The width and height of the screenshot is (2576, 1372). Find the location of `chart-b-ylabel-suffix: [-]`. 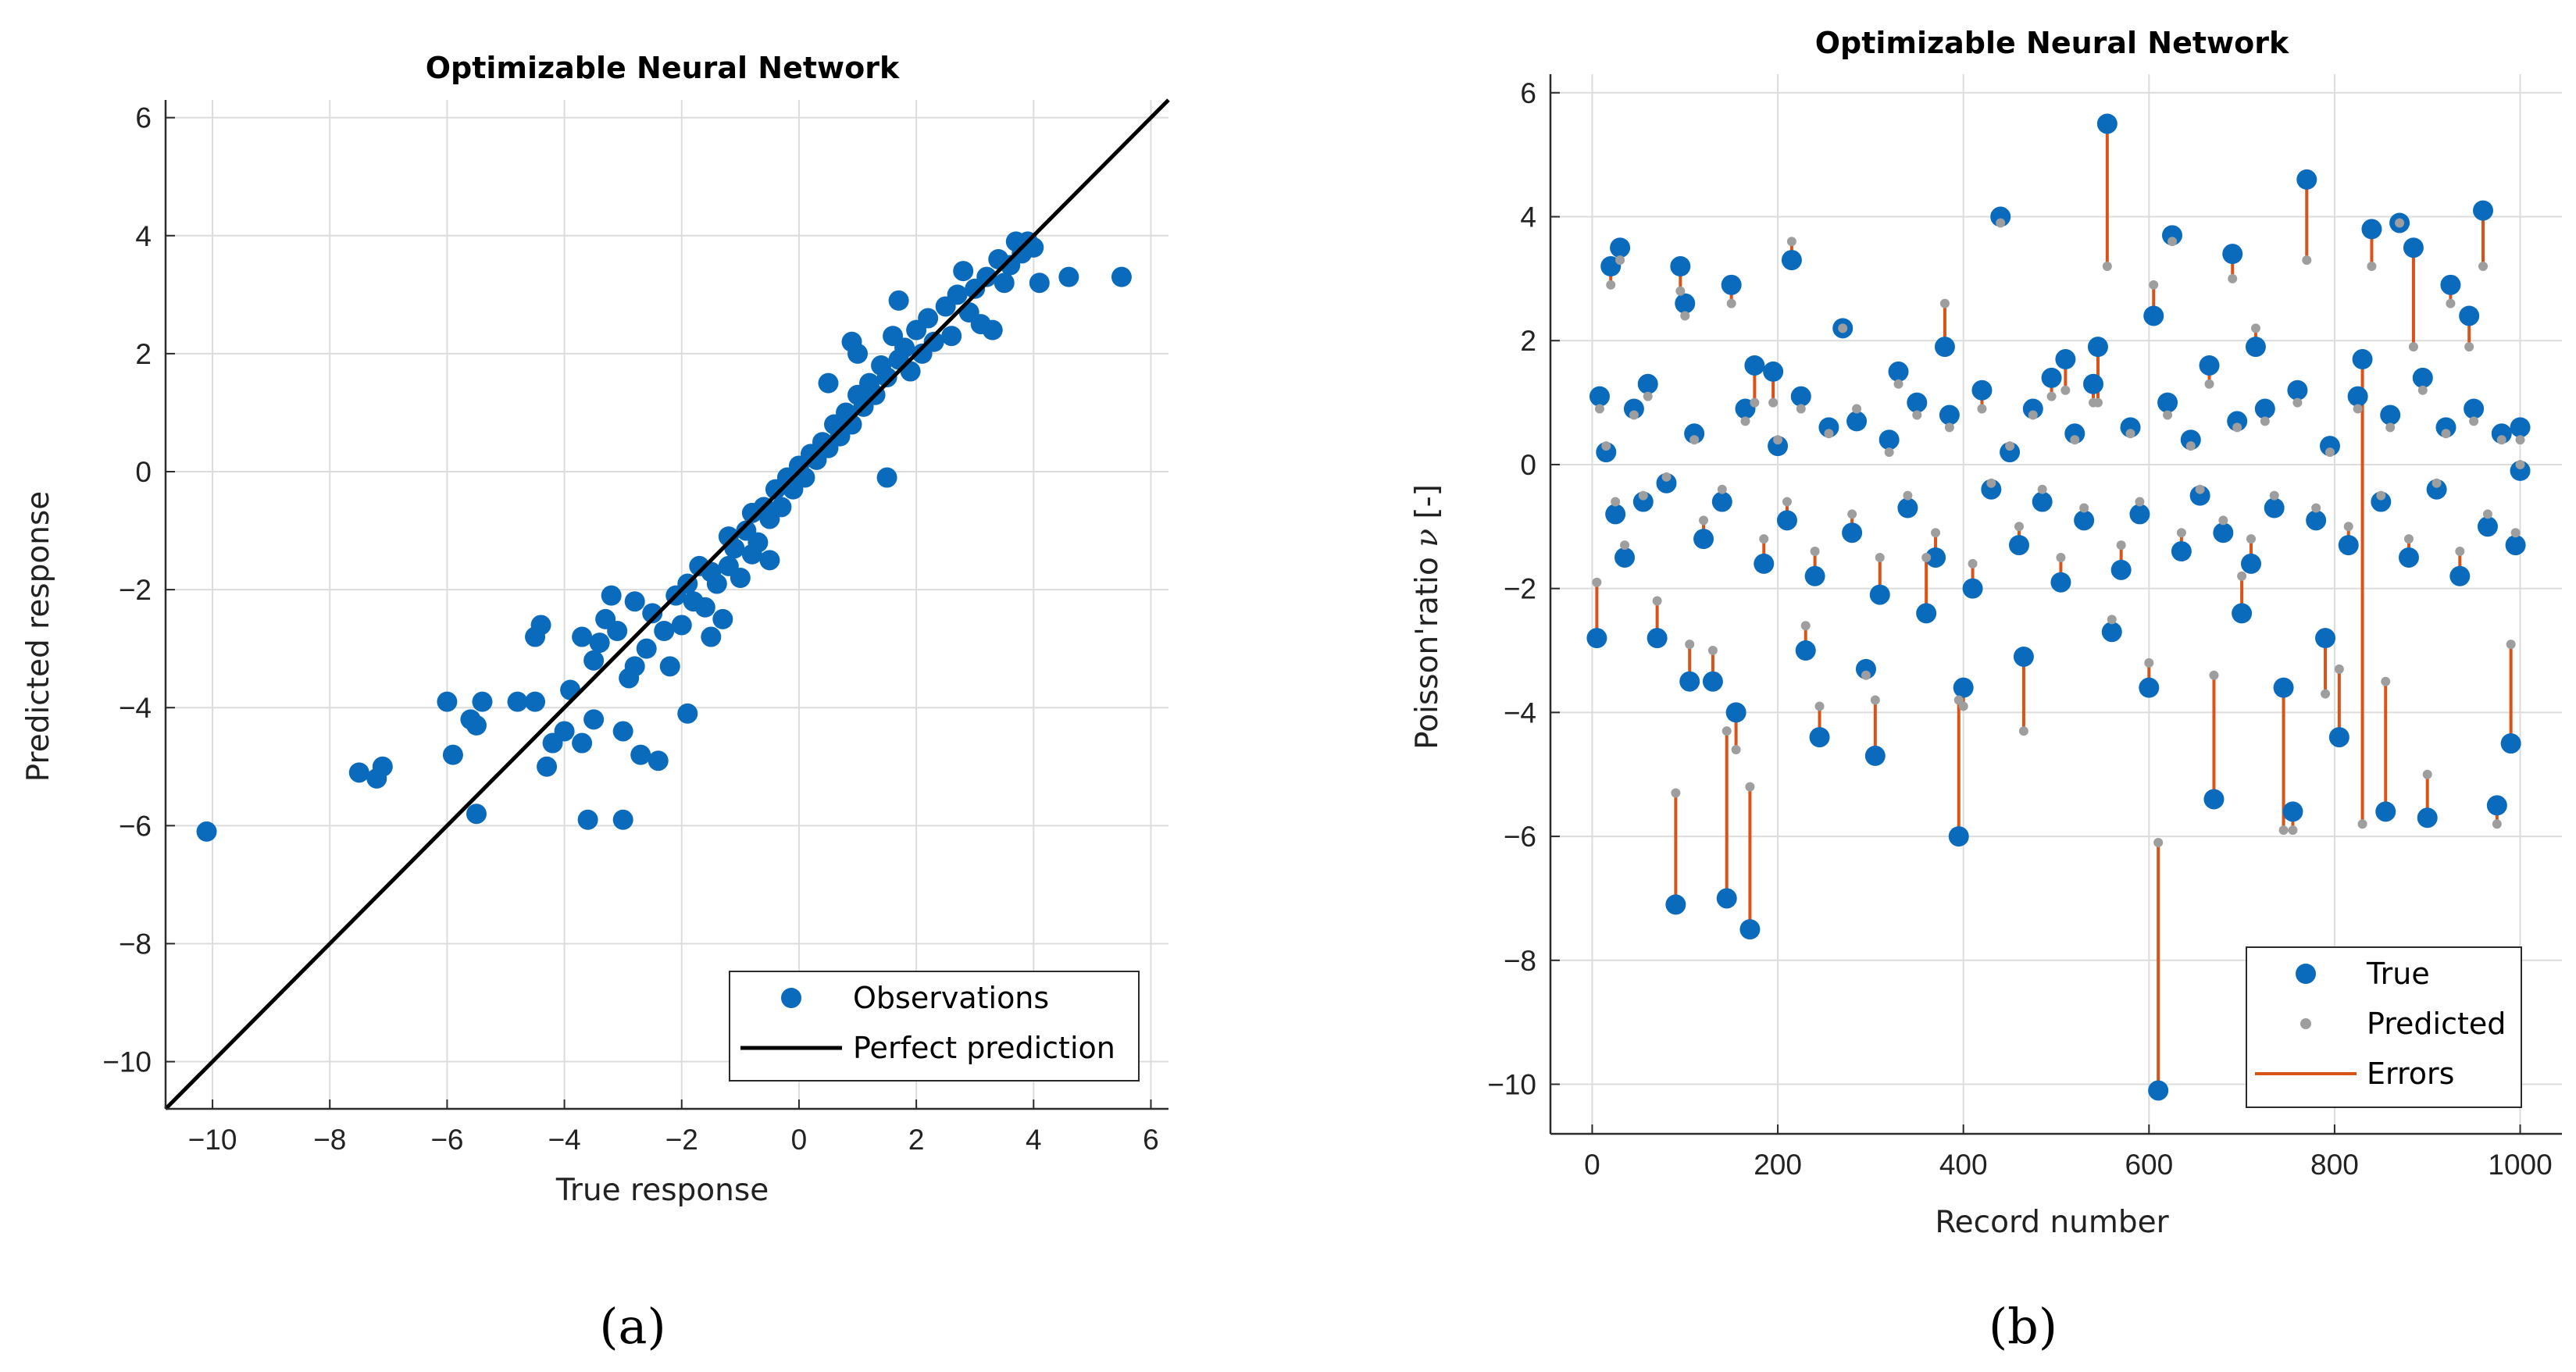

chart-b-ylabel-suffix: [-] is located at coordinates (1427, 506).